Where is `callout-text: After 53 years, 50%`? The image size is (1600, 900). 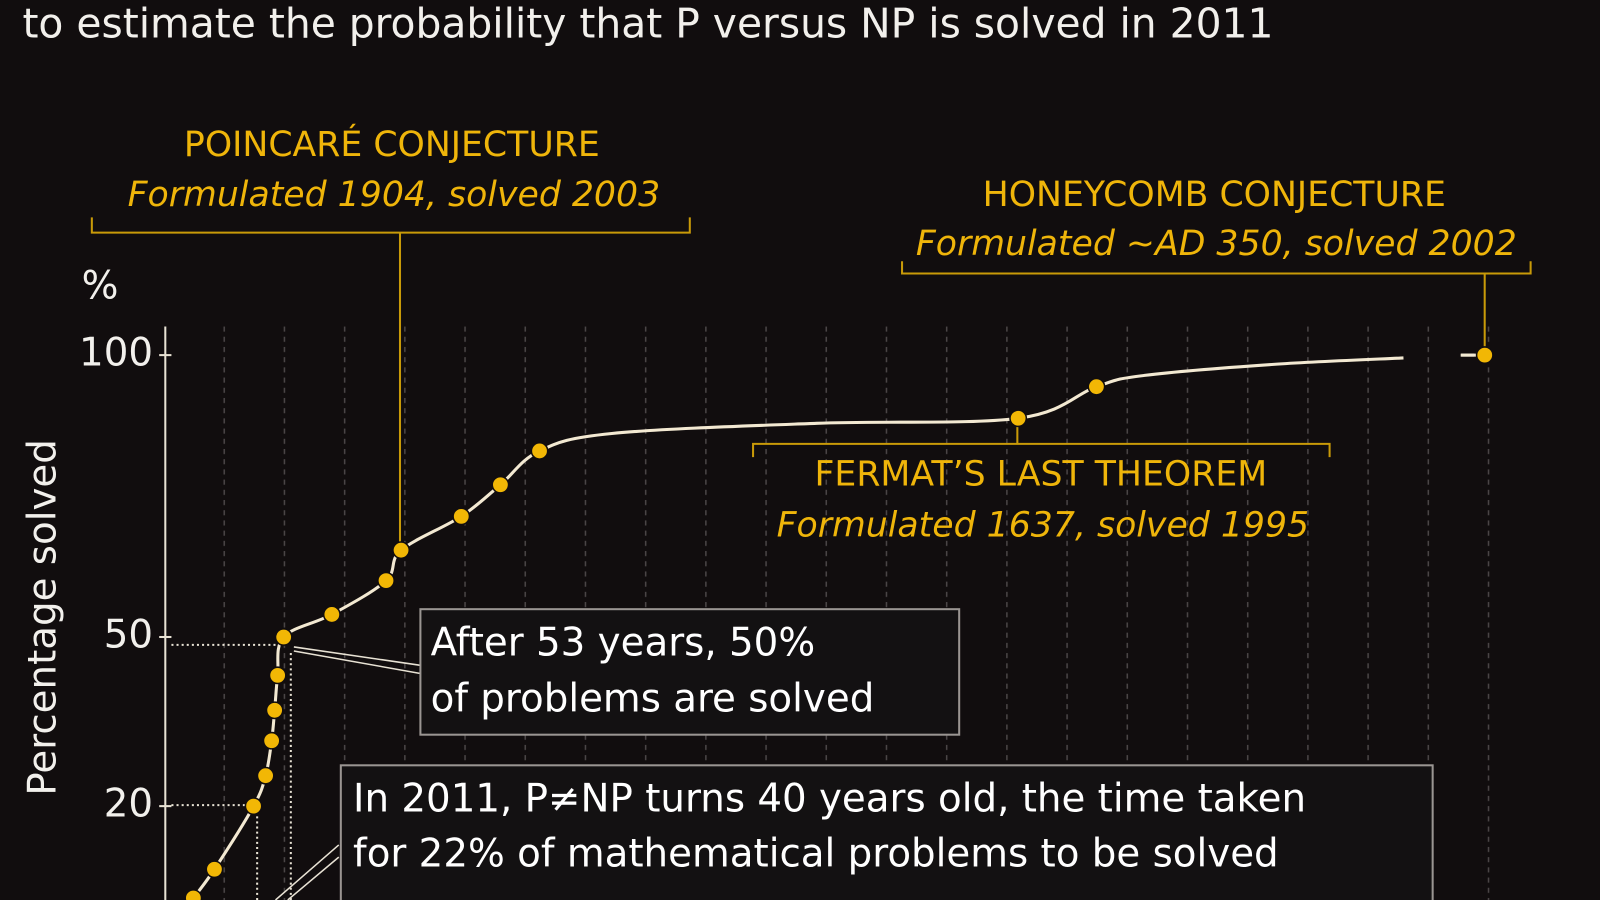 callout-text: After 53 years, 50% is located at coordinates (623, 642).